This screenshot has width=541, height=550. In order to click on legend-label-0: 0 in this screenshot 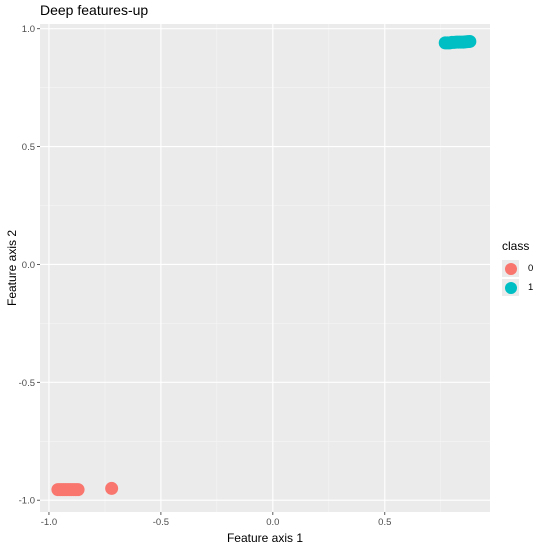, I will do `click(531, 268)`.